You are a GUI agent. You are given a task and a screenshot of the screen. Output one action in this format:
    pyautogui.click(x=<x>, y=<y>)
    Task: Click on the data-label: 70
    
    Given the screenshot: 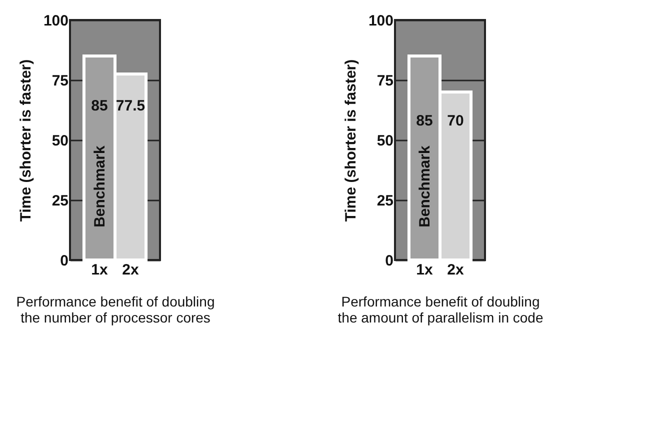 What is the action you would take?
    pyautogui.click(x=455, y=121)
    